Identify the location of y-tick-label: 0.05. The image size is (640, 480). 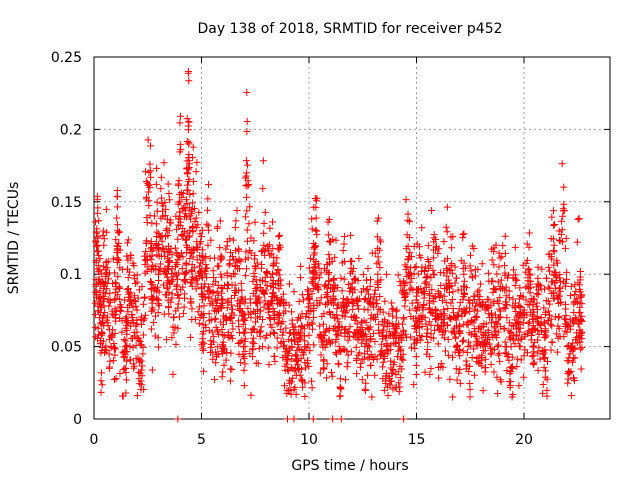
(66, 348).